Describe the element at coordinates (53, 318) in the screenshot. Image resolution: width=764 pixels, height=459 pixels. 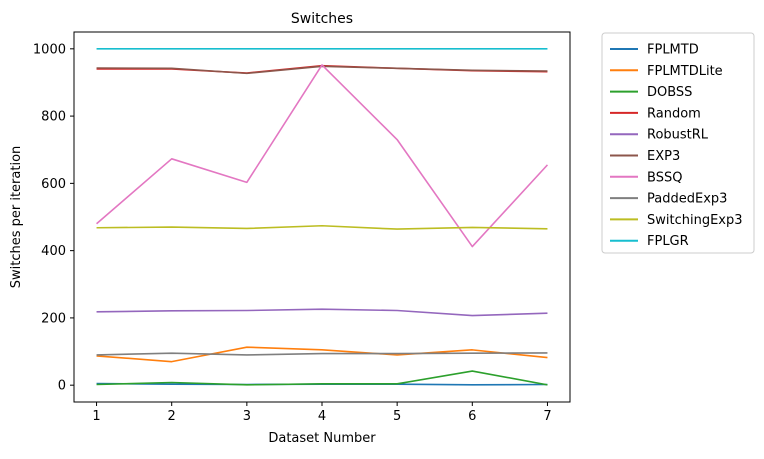
I see `y-tick-label: 200` at that location.